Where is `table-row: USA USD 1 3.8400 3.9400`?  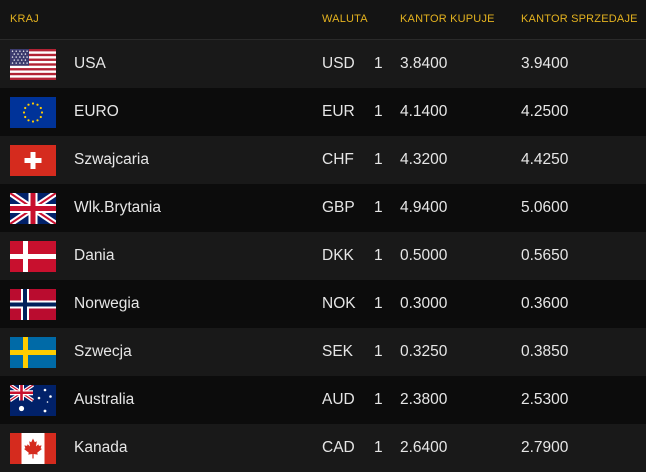
table-row: USA USD 1 3.8400 3.9400 is located at coordinates (323, 64).